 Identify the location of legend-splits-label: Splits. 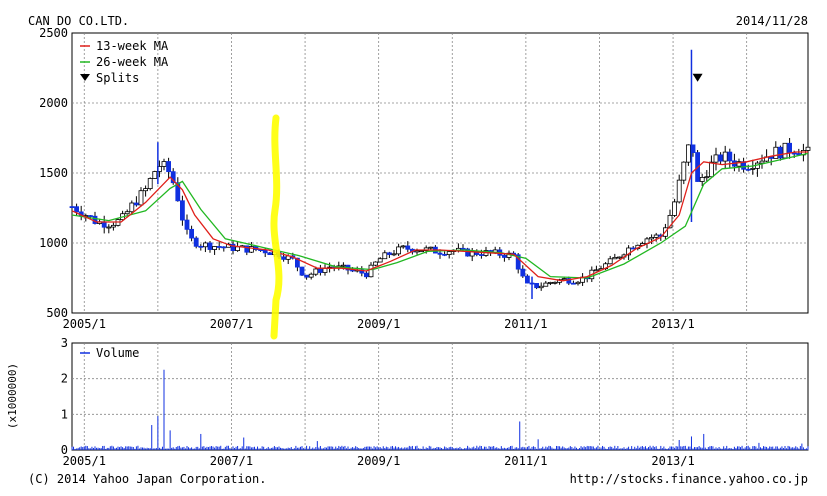
(117, 78).